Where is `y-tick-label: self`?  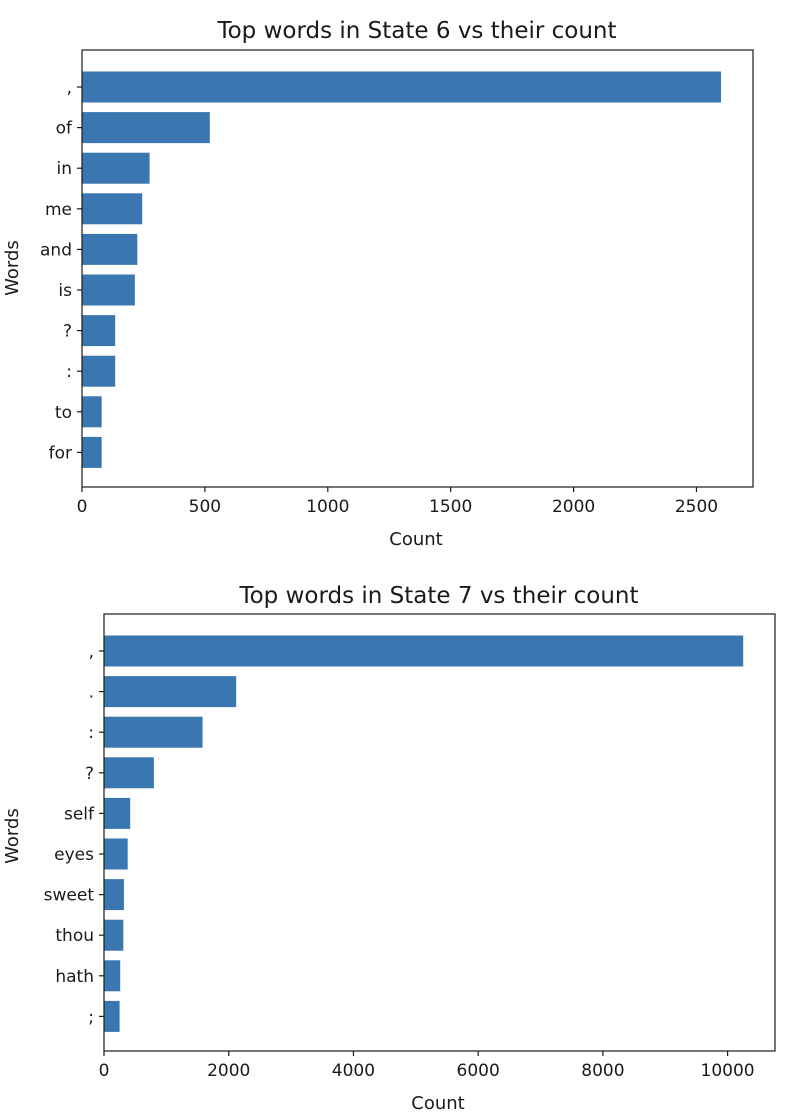
y-tick-label: self is located at coordinates (79, 814).